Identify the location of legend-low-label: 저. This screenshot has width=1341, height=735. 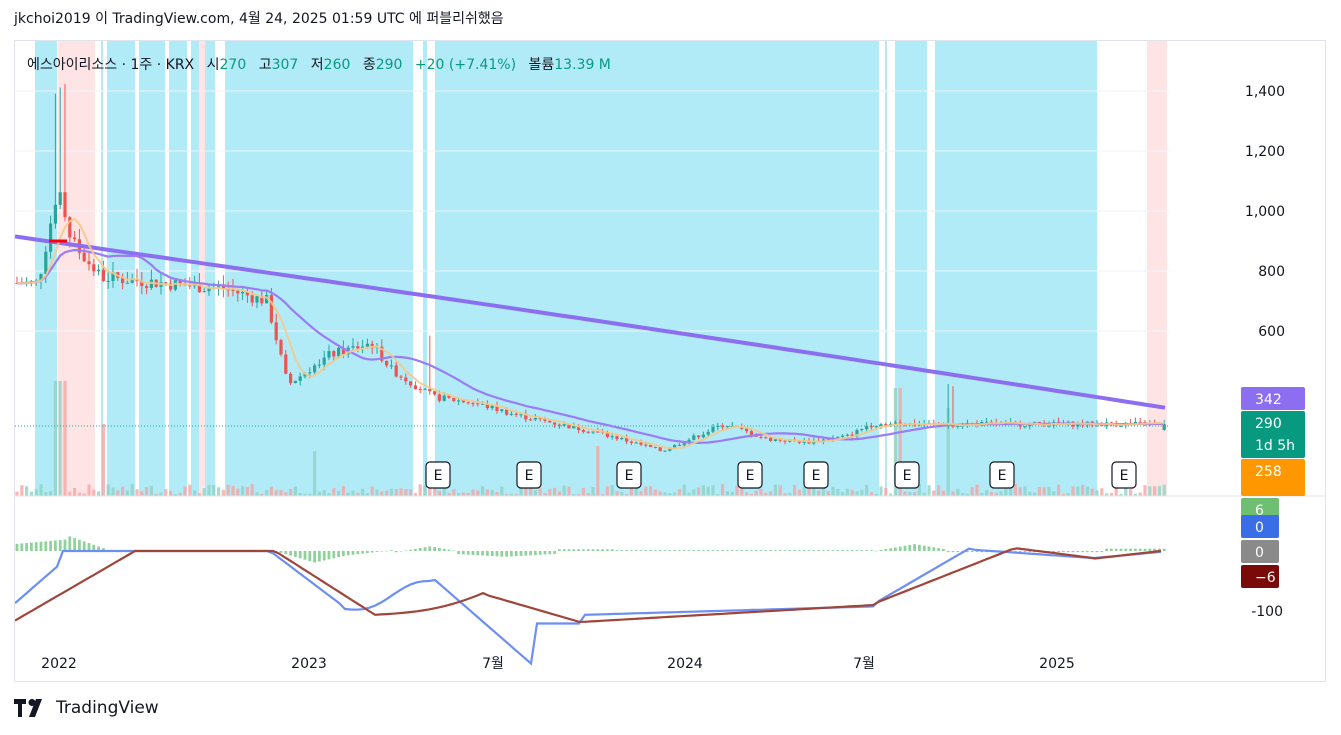
(317, 65).